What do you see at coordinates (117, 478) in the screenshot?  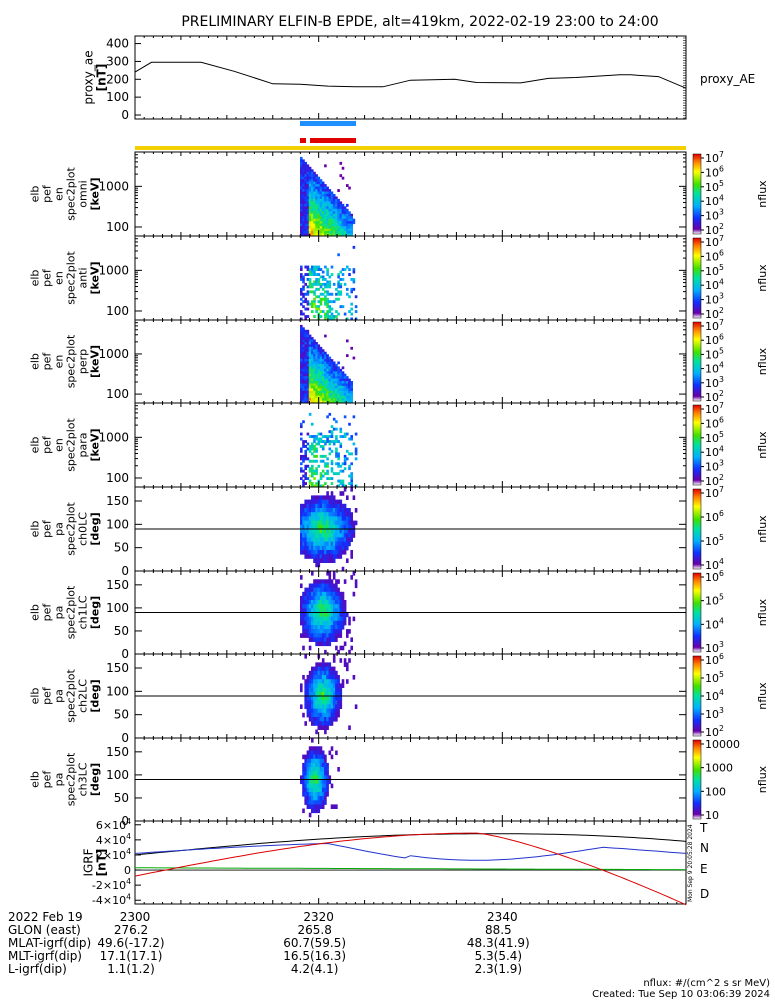 I see `y-tick-label: 100` at bounding box center [117, 478].